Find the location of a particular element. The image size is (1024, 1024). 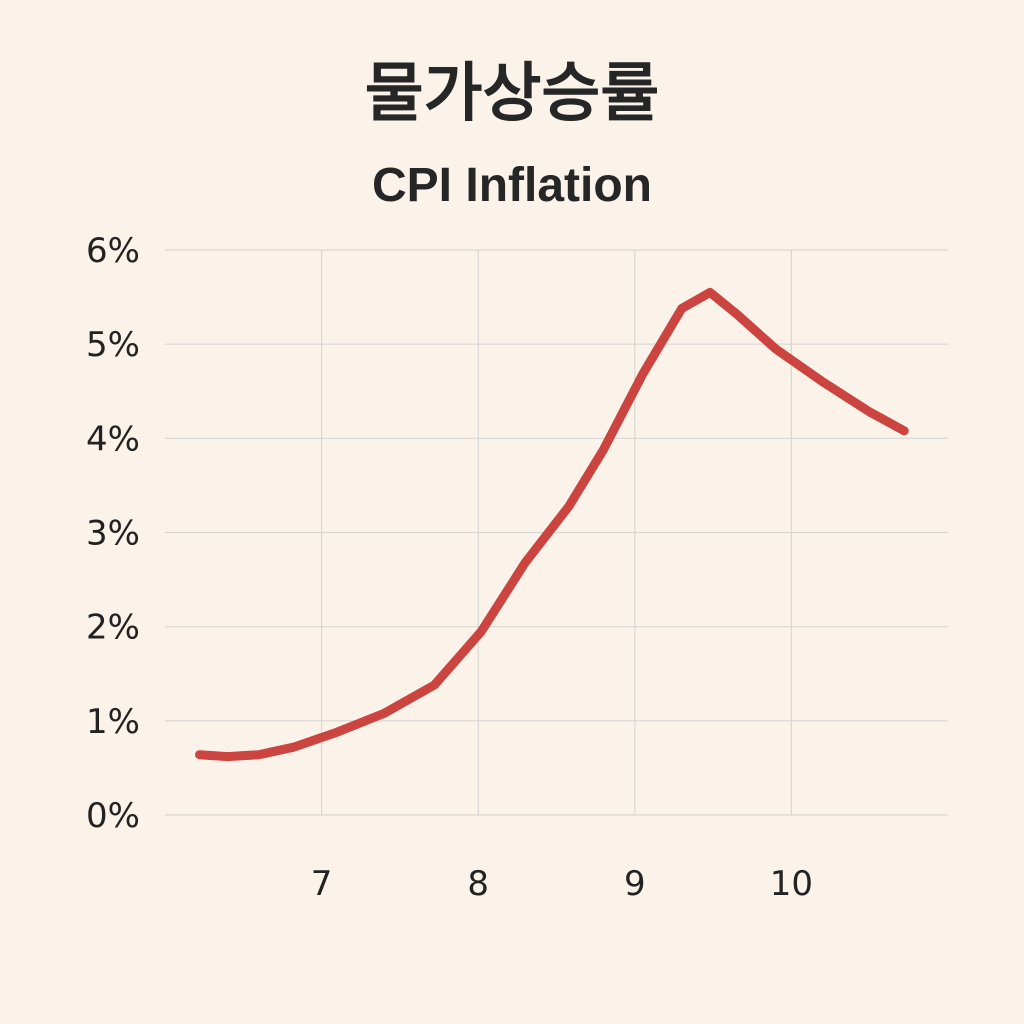

x-tick-label: 7 is located at coordinates (322, 884).